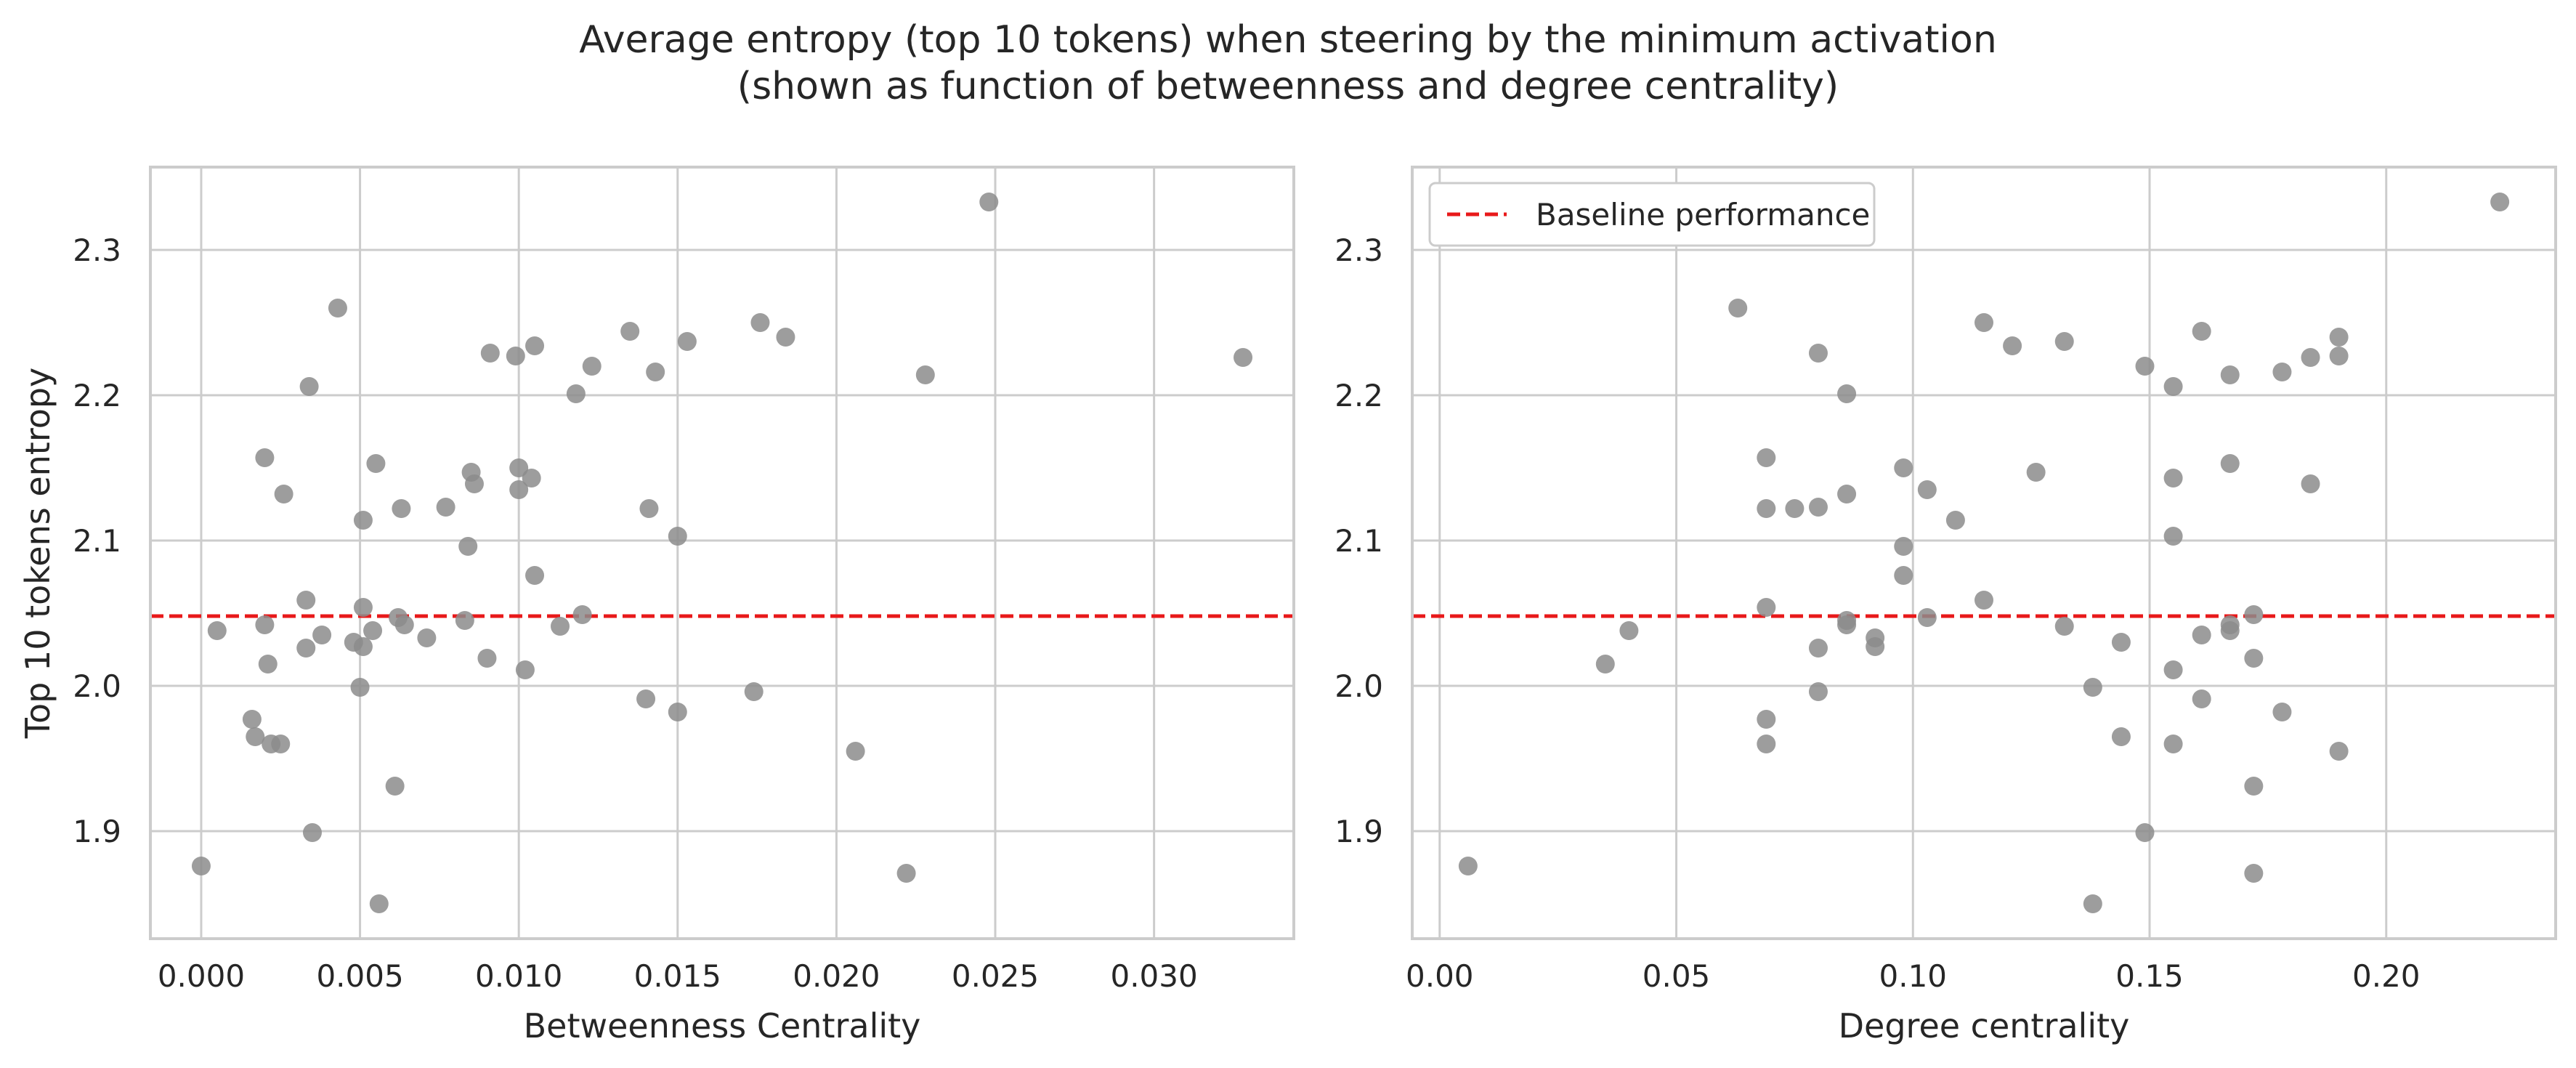  I want to click on legend-label: Baseline performance, so click(1703, 215).